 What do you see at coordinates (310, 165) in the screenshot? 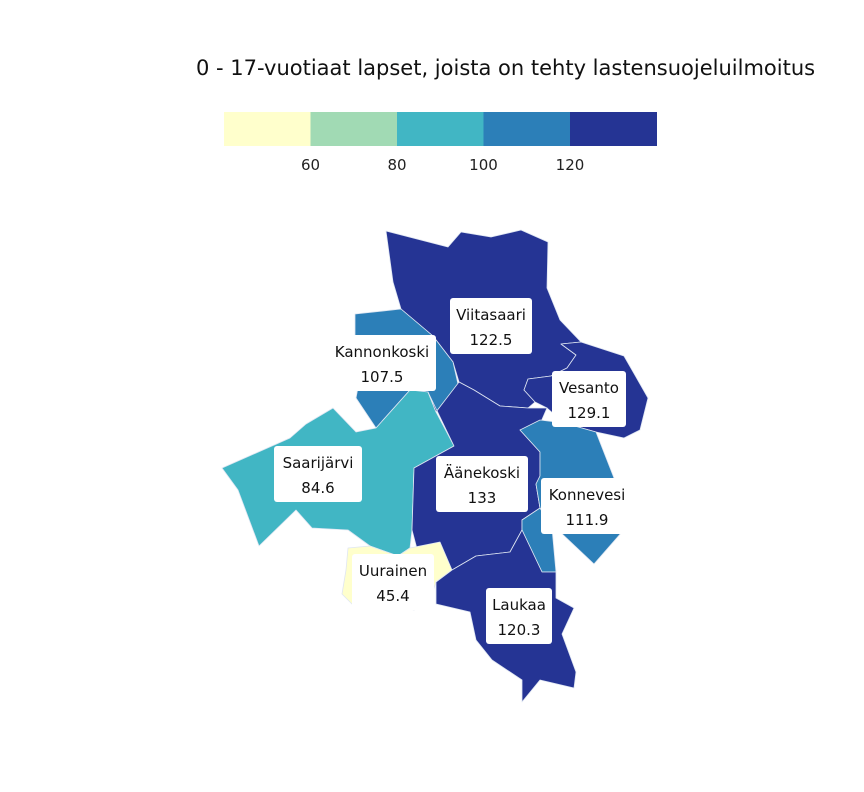
I see `legend-tick-label: 60` at bounding box center [310, 165].